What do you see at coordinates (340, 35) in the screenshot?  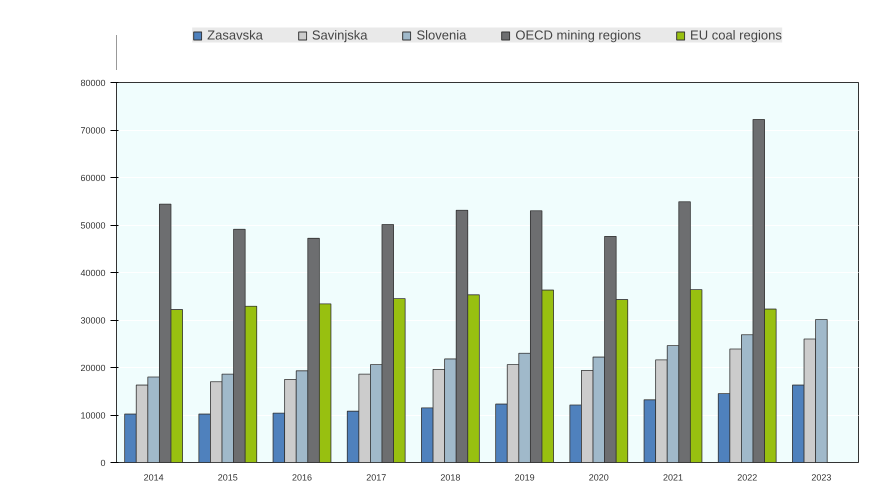 I see `legend-label: Savinjska` at bounding box center [340, 35].